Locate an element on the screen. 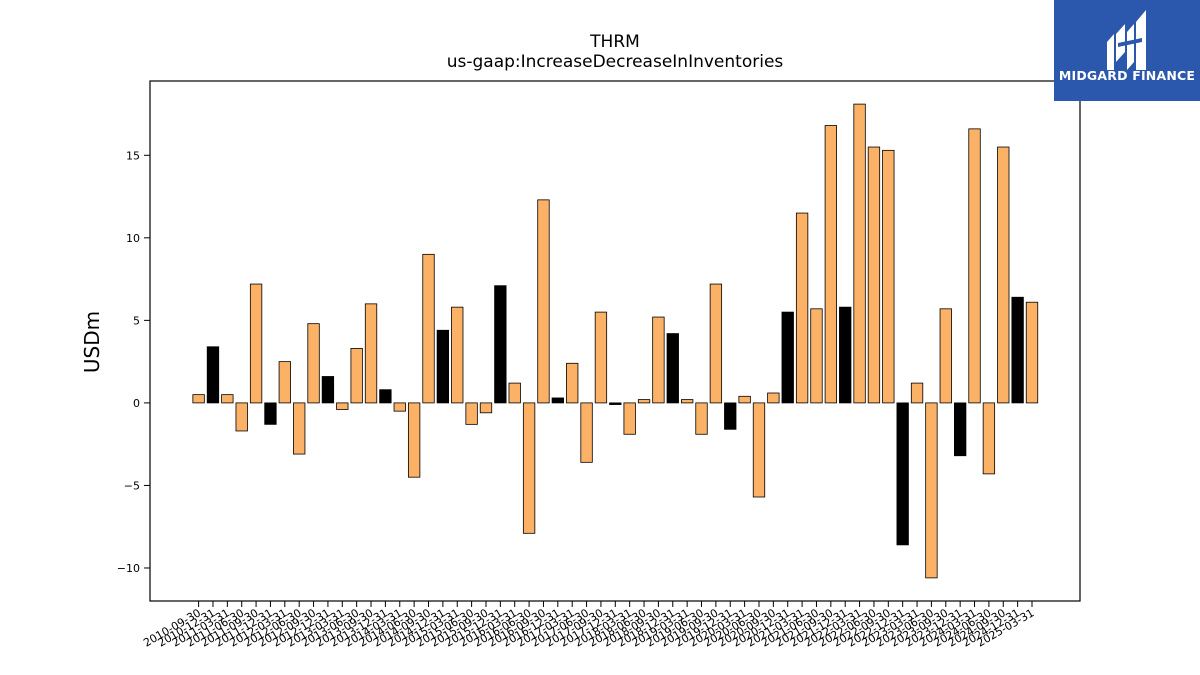  brand-logo: MIDGARD FINANCE is located at coordinates (1127, 50).